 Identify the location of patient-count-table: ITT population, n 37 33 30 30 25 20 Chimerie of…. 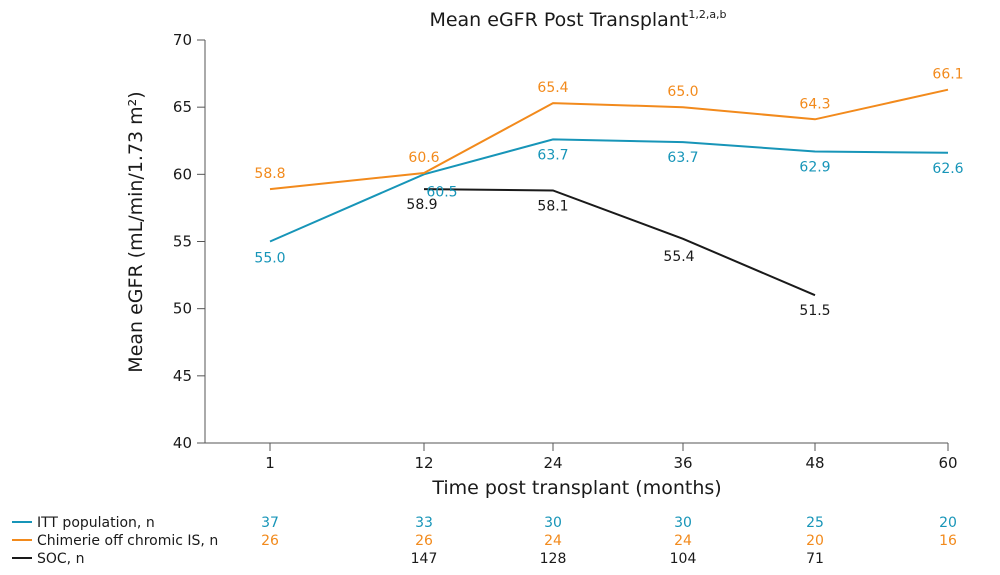
(484, 541).